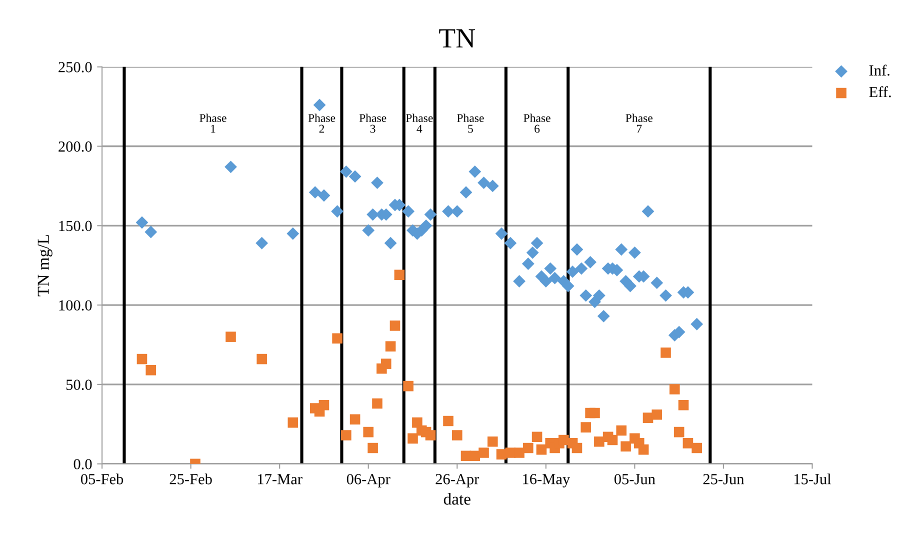 The width and height of the screenshot is (899, 535). Describe the element at coordinates (635, 479) in the screenshot. I see `x-tick-label: 05-Jun` at that location.